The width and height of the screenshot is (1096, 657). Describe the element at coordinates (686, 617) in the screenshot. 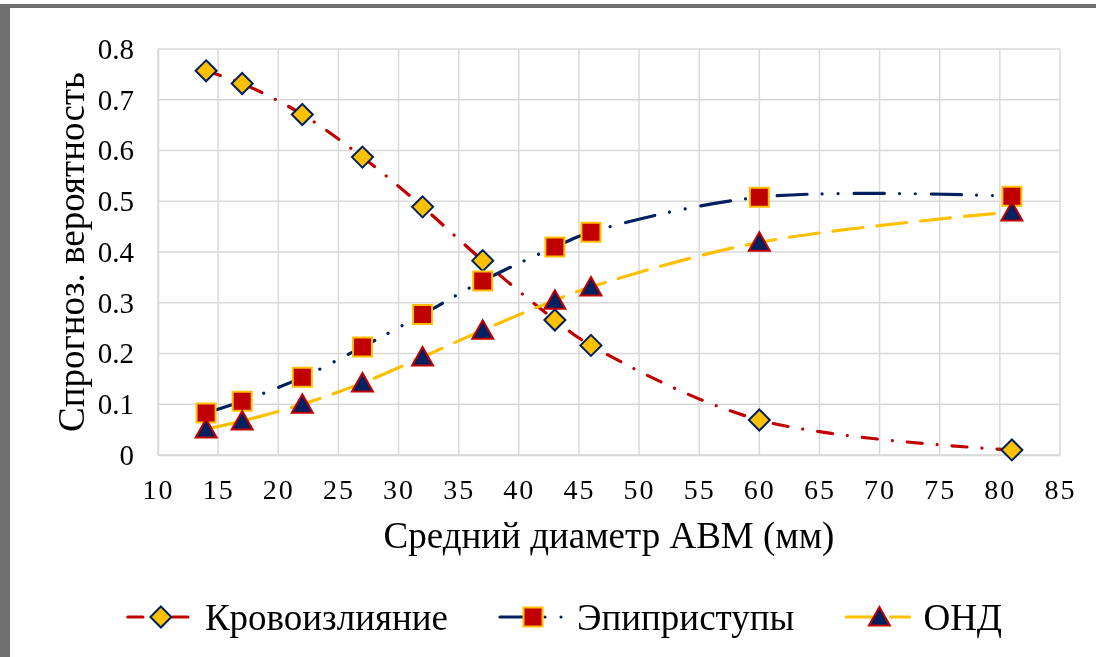

I see `legend-label: Эпиприступы` at that location.